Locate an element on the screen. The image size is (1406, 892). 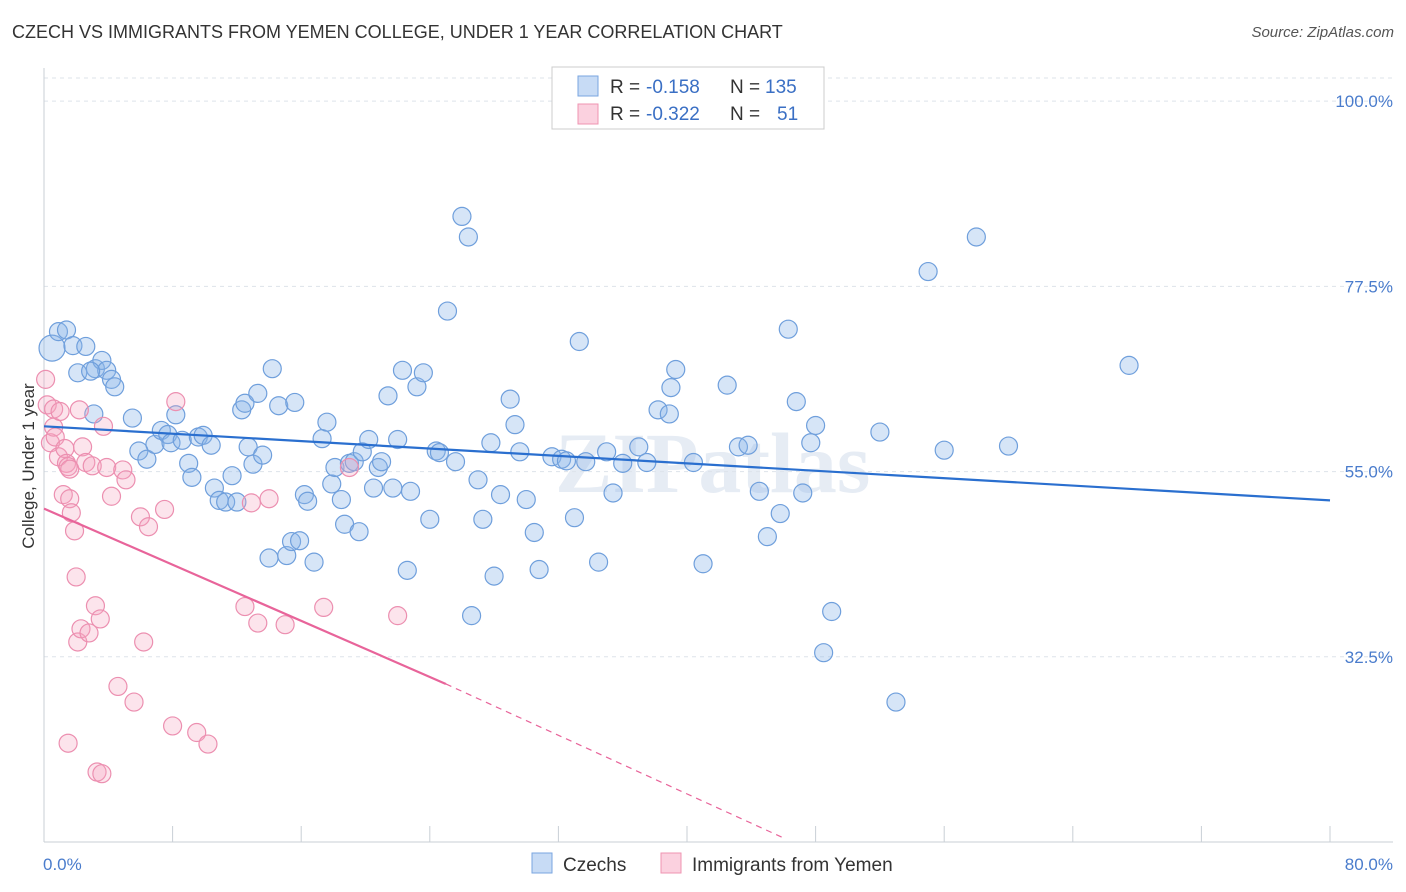
stats-legend: R = -0.158 N = 135 R = -0.322 N = 51 is located at coordinates (688, 98).